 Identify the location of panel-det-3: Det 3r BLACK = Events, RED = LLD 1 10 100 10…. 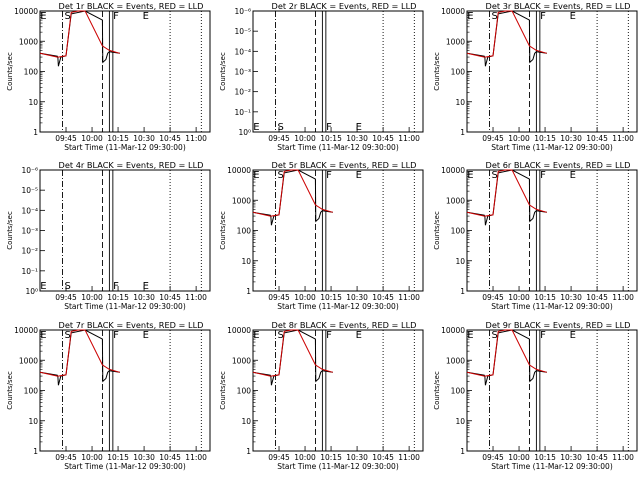
(535, 76).